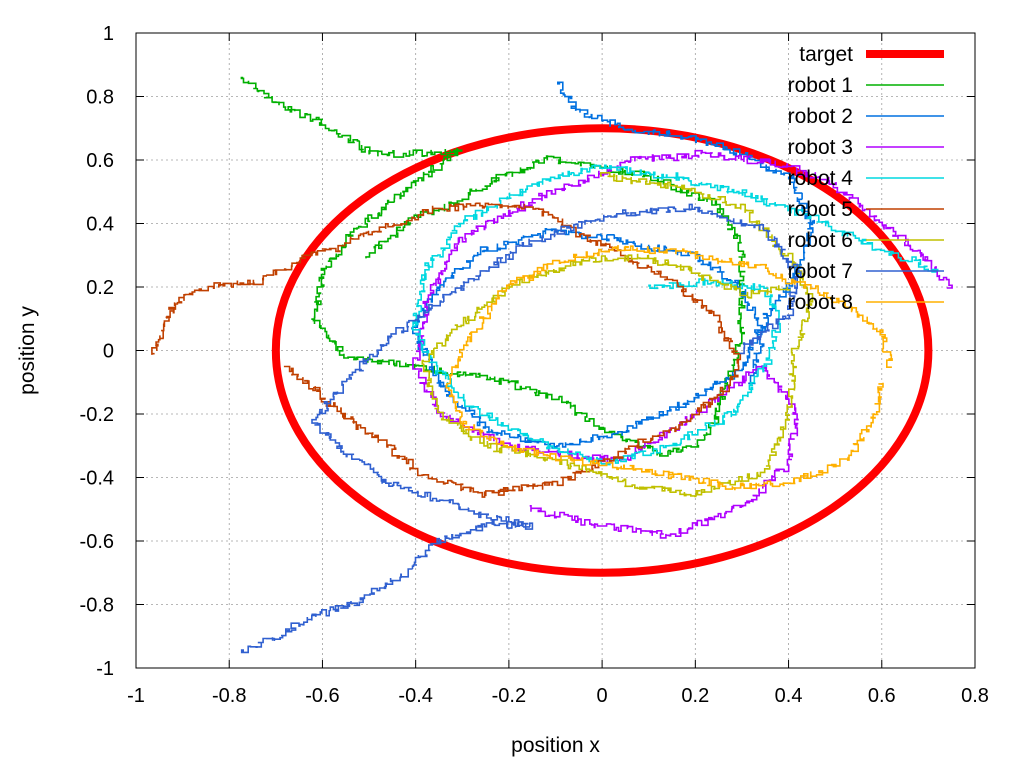  I want to click on x-tick-label: -0.4, so click(415, 696).